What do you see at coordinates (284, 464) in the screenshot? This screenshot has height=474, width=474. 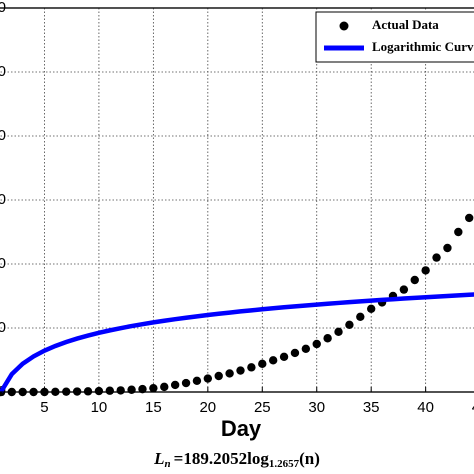 I see `formula-base: 1.2657` at bounding box center [284, 464].